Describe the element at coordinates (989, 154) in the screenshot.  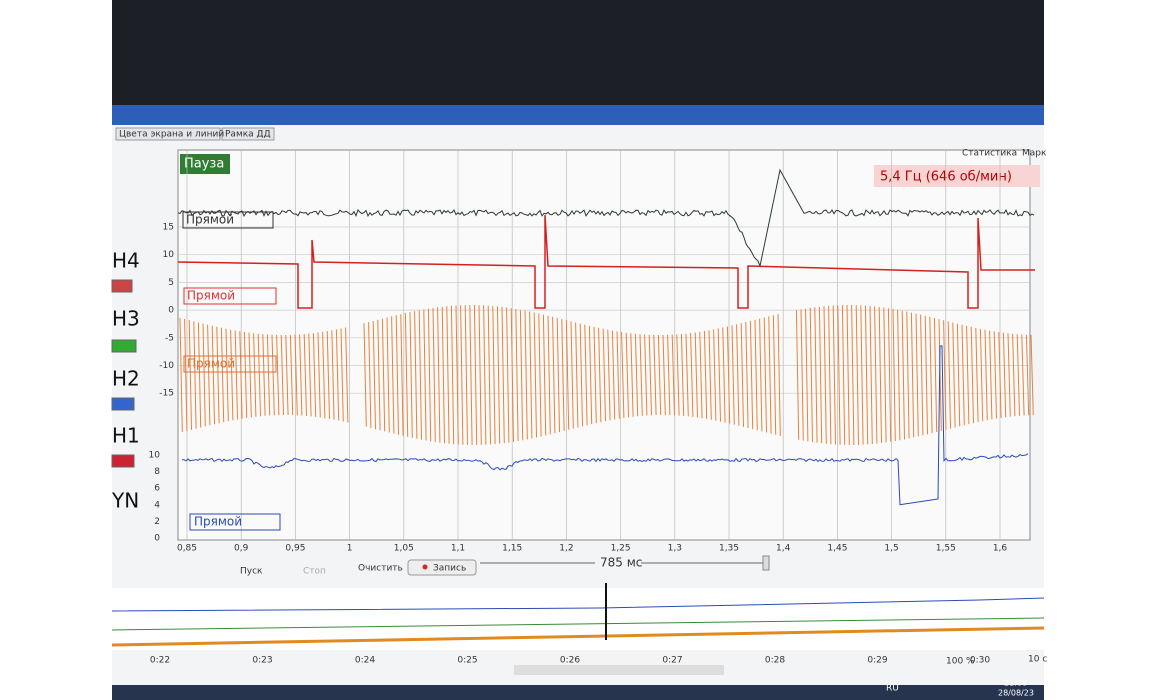
I see `menu-item: Статистика` at that location.